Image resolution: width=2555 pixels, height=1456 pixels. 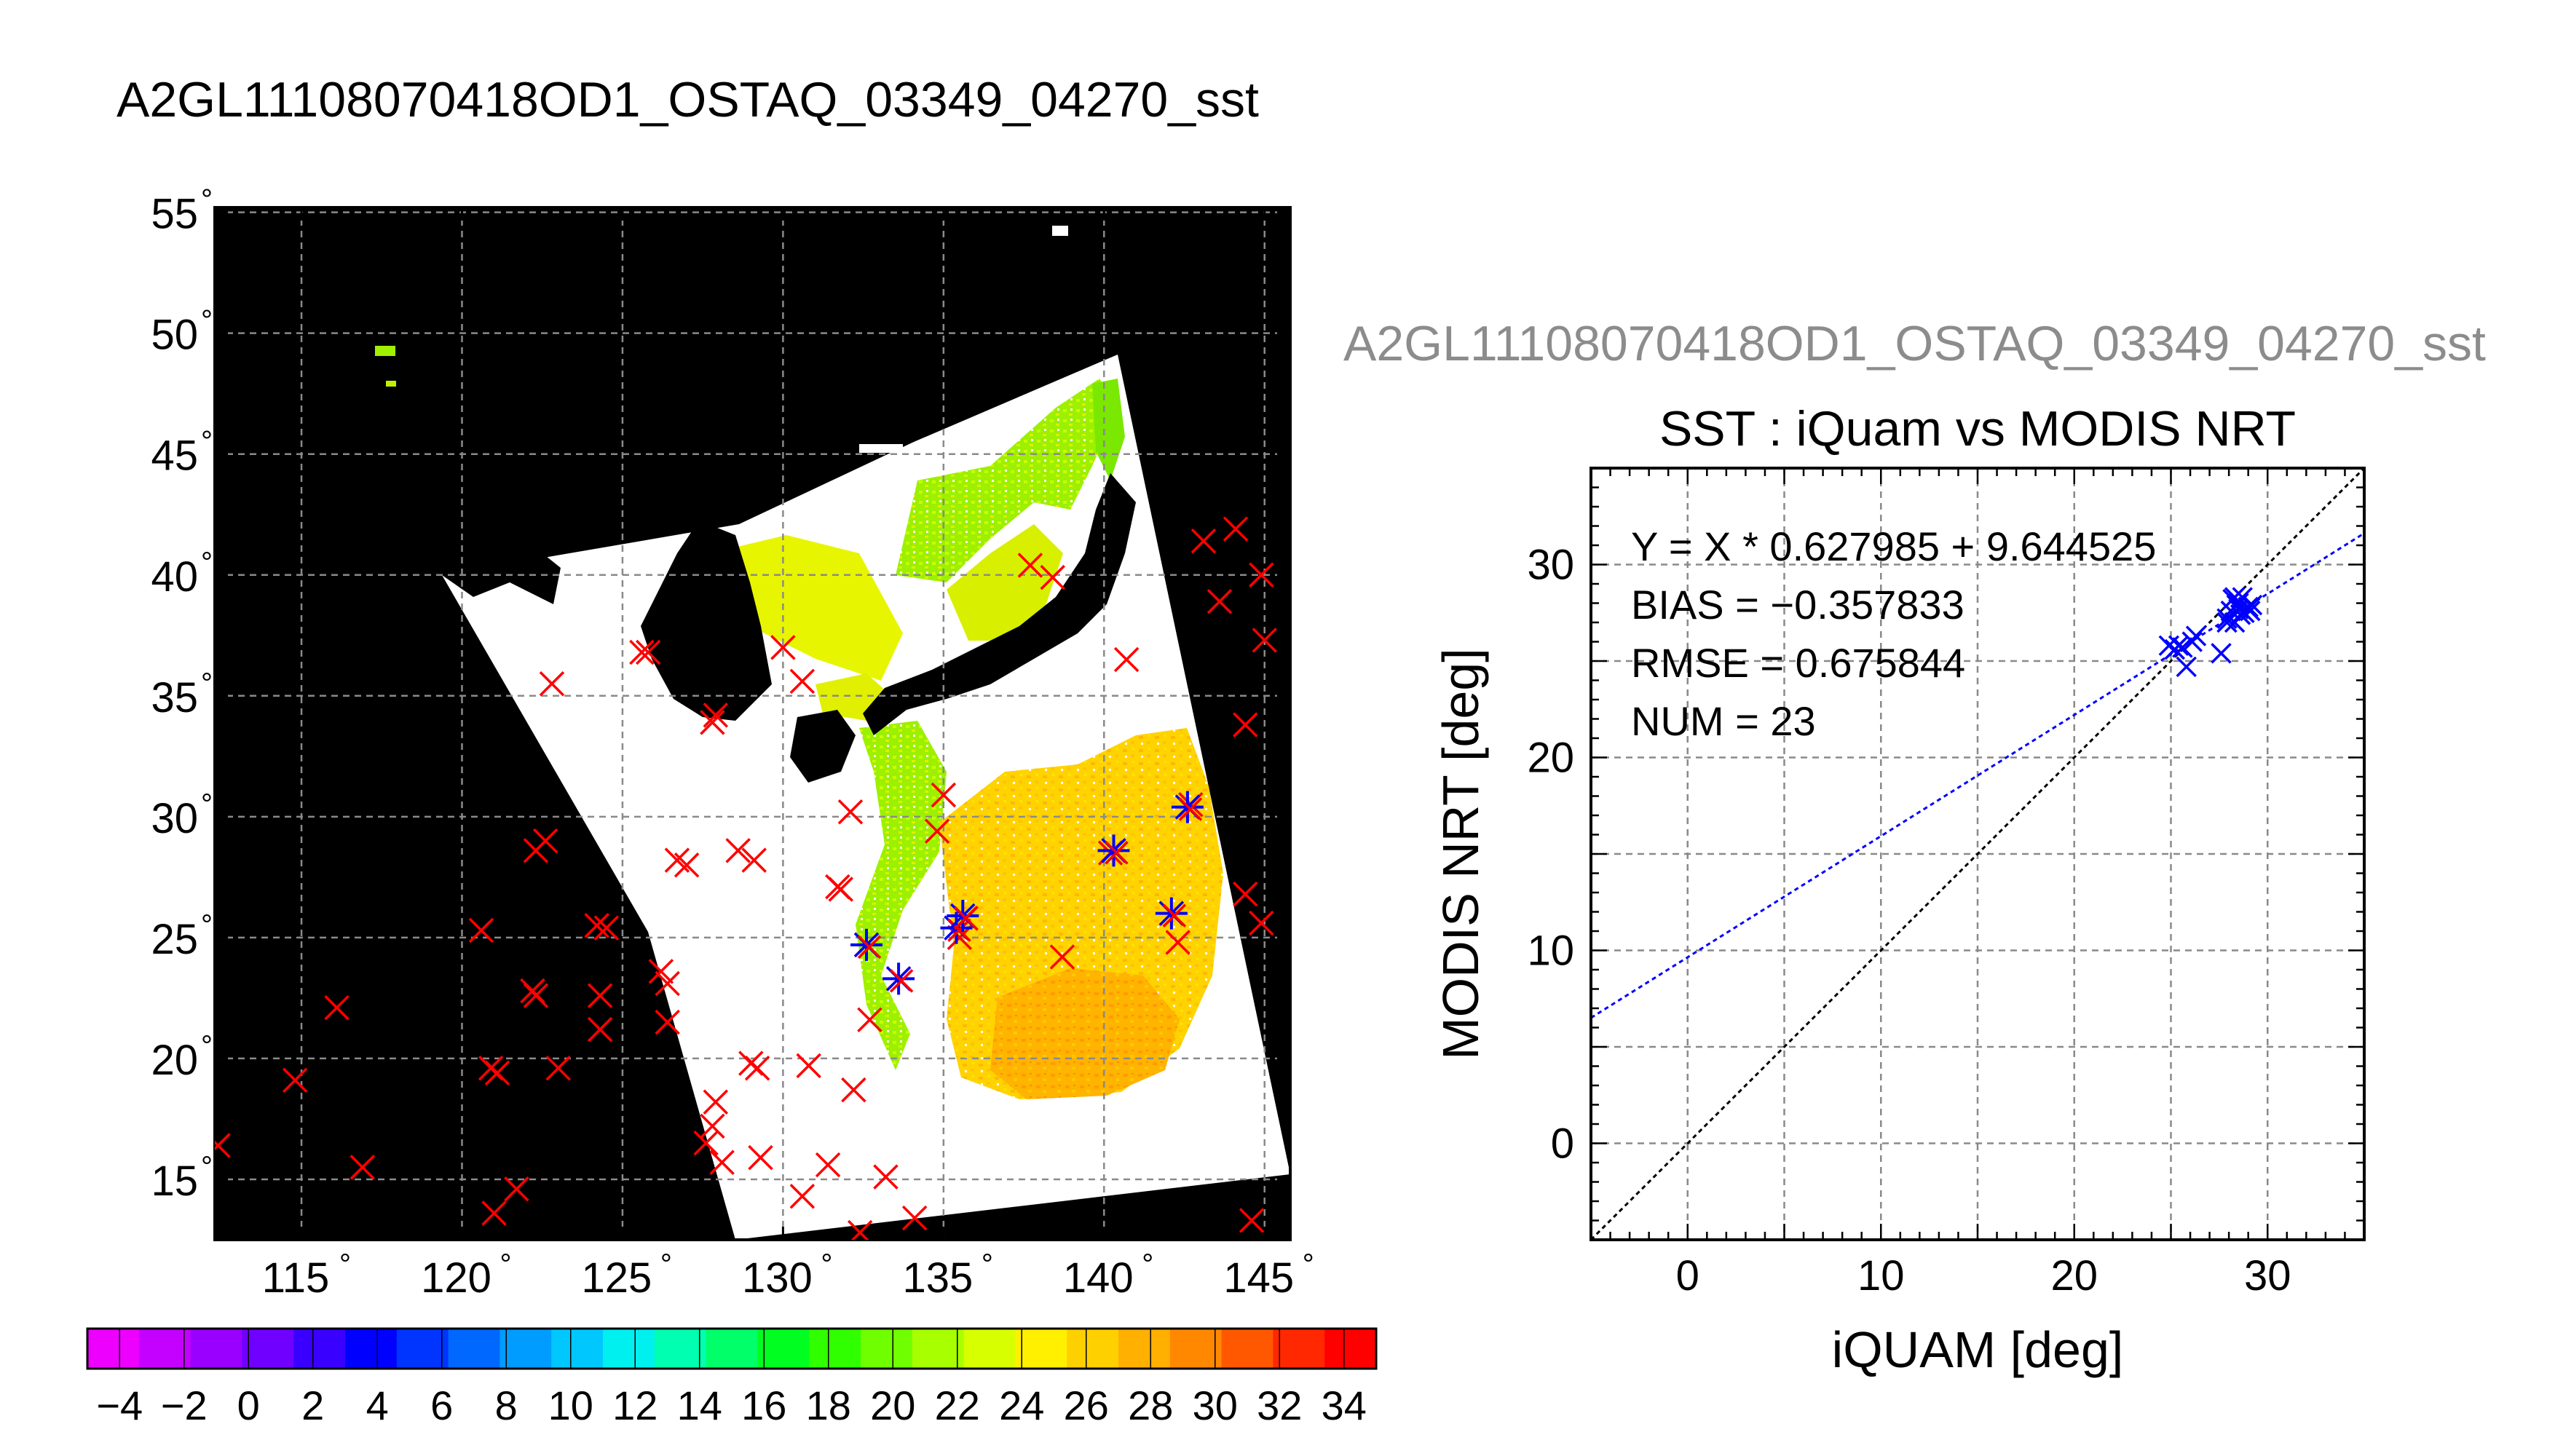 I want to click on sst-east-china-sea, so click(x=901, y=895).